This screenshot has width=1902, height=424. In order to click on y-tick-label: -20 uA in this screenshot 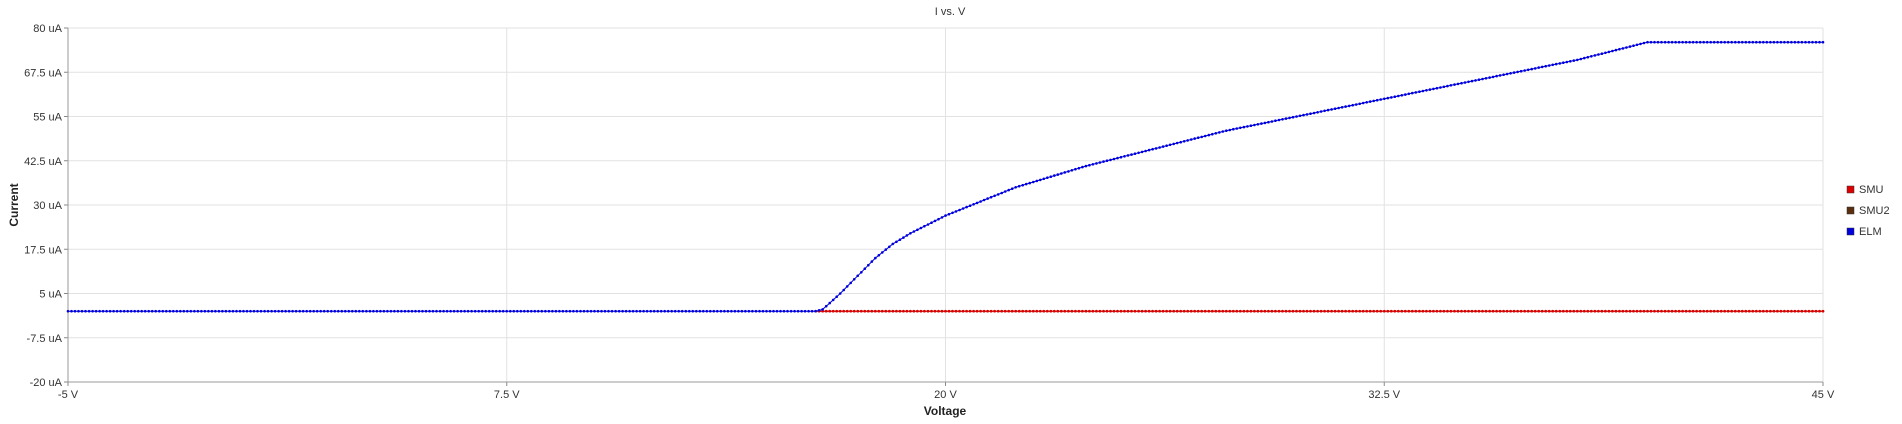, I will do `click(46, 383)`.